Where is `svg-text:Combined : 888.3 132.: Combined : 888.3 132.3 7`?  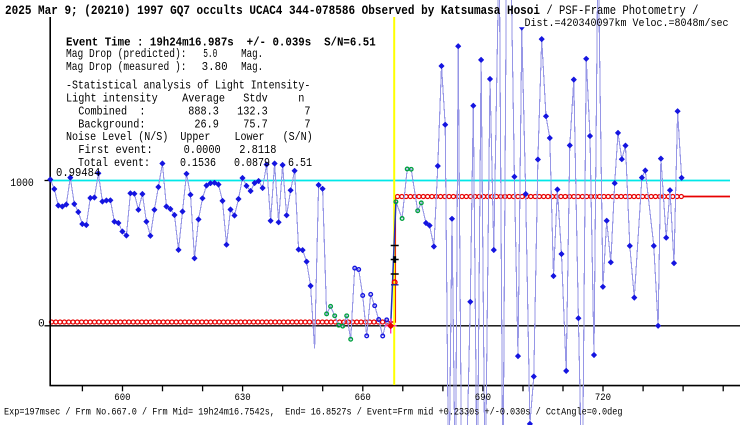
svg-text:Combined : 888.3 132.: Combined : 888.3 132.3 7 is located at coordinates (188, 111).